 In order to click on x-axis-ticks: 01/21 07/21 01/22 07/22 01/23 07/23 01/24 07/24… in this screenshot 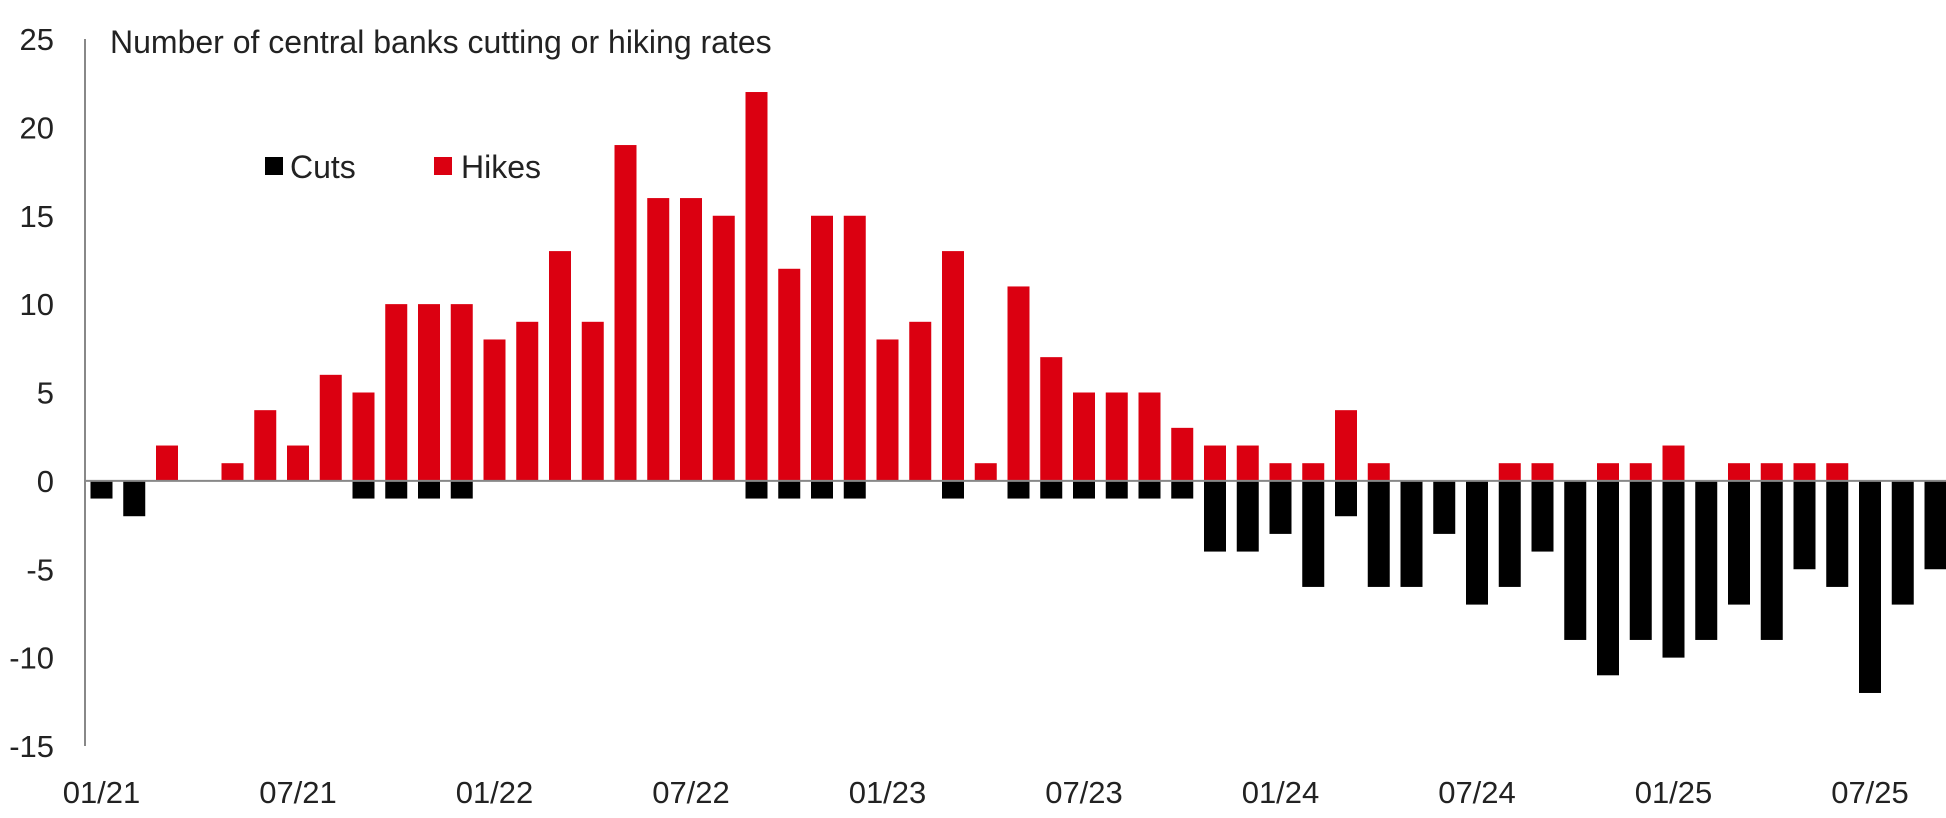, I will do `click(986, 792)`.